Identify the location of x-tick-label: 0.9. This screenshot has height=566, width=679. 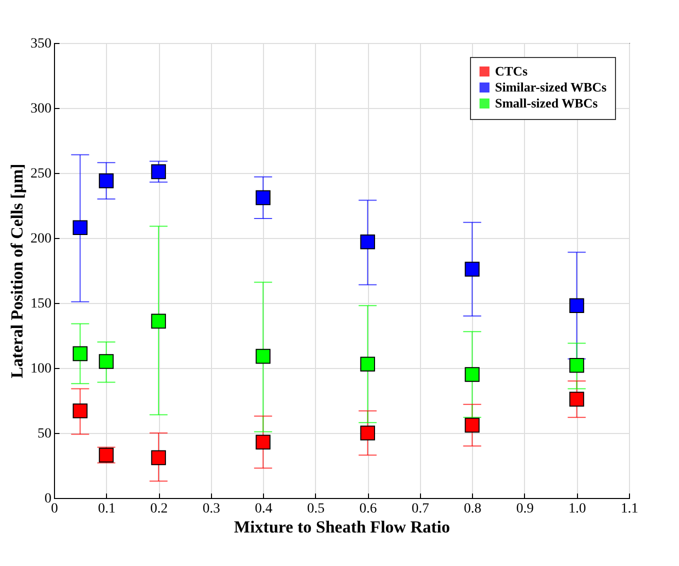
(525, 509).